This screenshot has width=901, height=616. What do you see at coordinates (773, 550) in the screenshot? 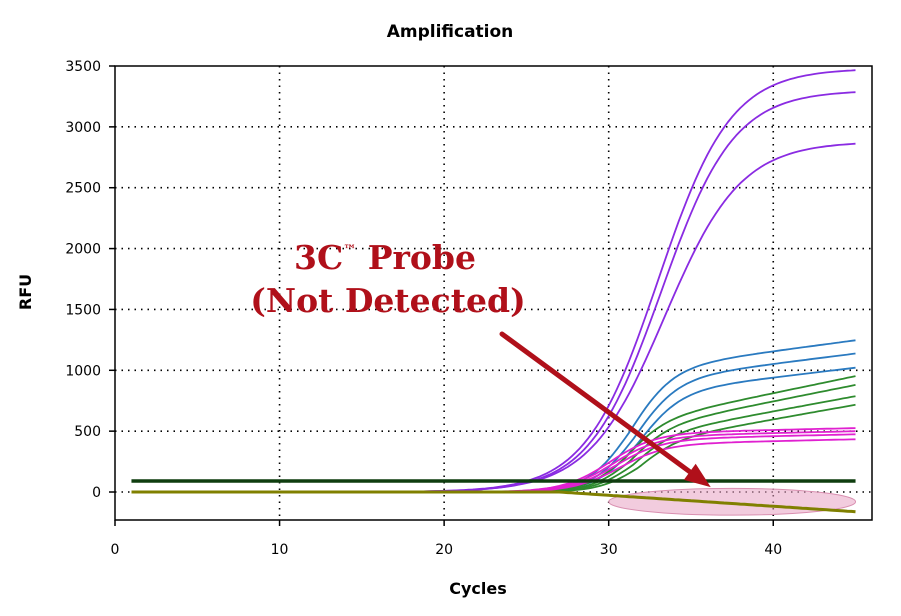
I see `x-tick-label: 40` at bounding box center [773, 550].